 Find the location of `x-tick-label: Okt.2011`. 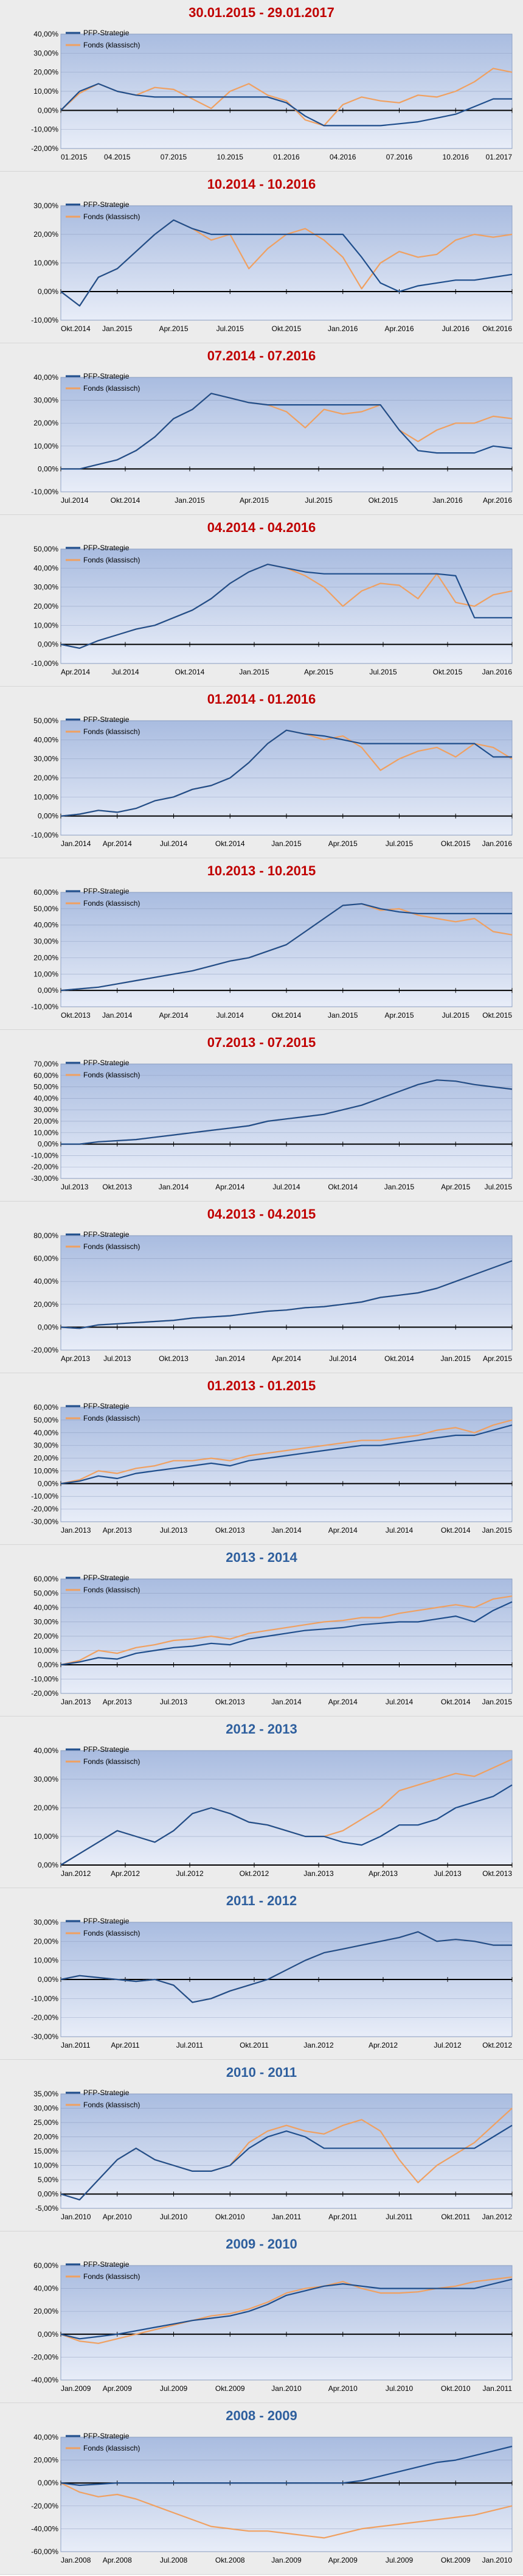

x-tick-label: Okt.2011 is located at coordinates (254, 2045).